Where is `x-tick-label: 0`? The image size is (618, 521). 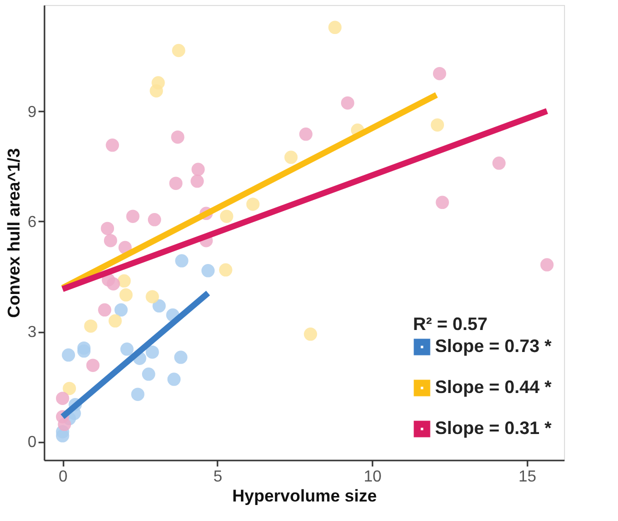 x-tick-label: 0 is located at coordinates (63, 477).